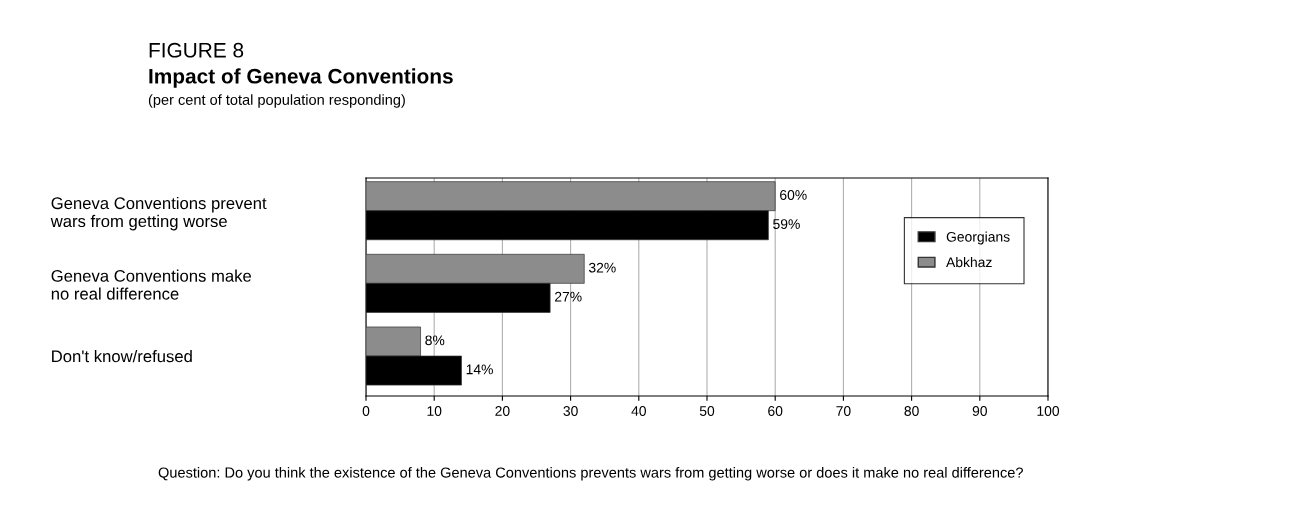 Image resolution: width=1290 pixels, height=531 pixels. What do you see at coordinates (479, 369) in the screenshot?
I see `data-label: 14%` at bounding box center [479, 369].